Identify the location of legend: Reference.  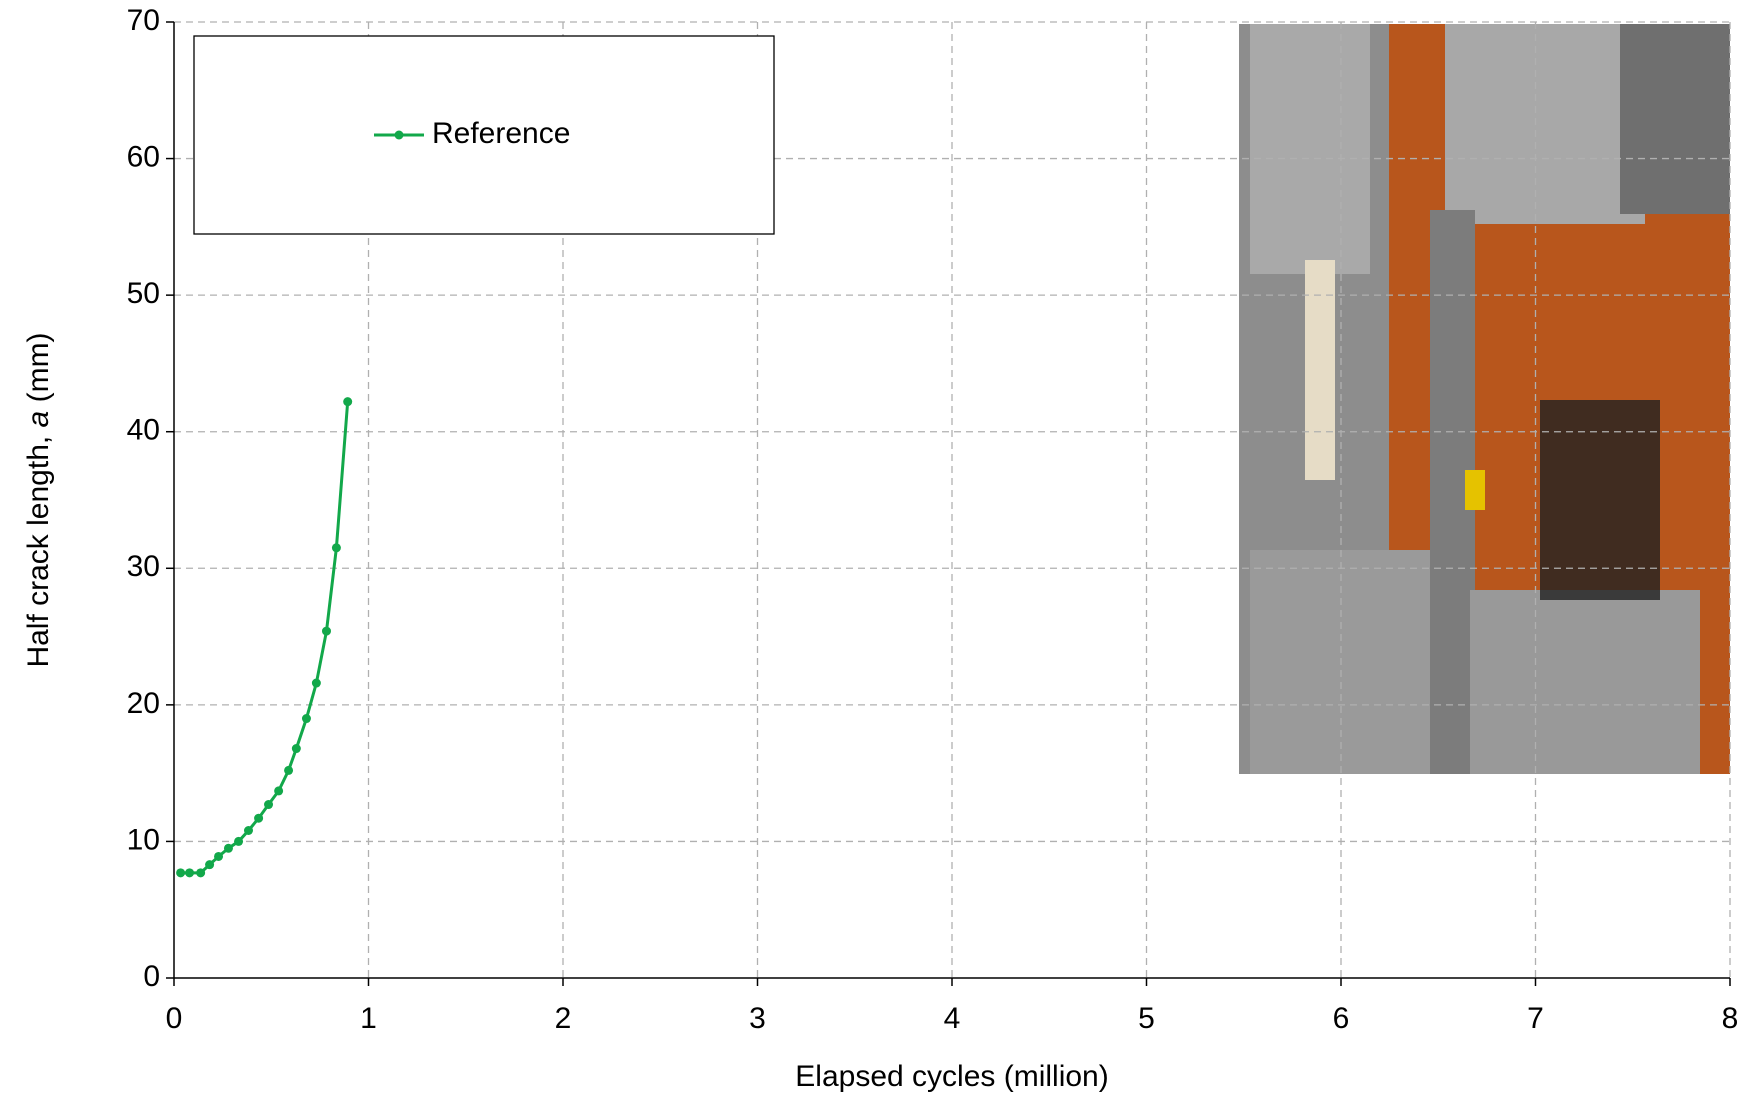
(484, 135).